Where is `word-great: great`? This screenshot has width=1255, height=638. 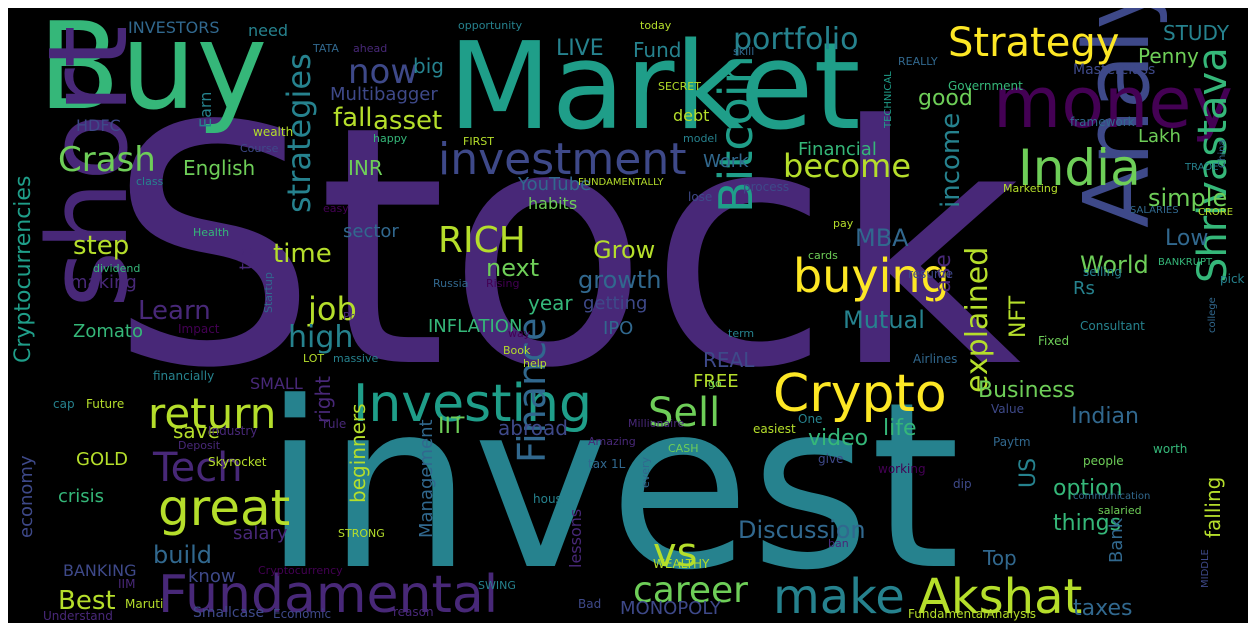
word-great: great is located at coordinates (224, 508).